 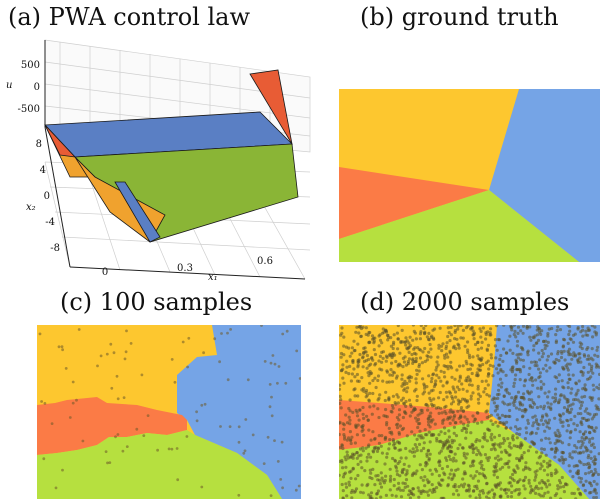 I want to click on title-panel-c: (c) 100 samples, so click(x=156, y=302).